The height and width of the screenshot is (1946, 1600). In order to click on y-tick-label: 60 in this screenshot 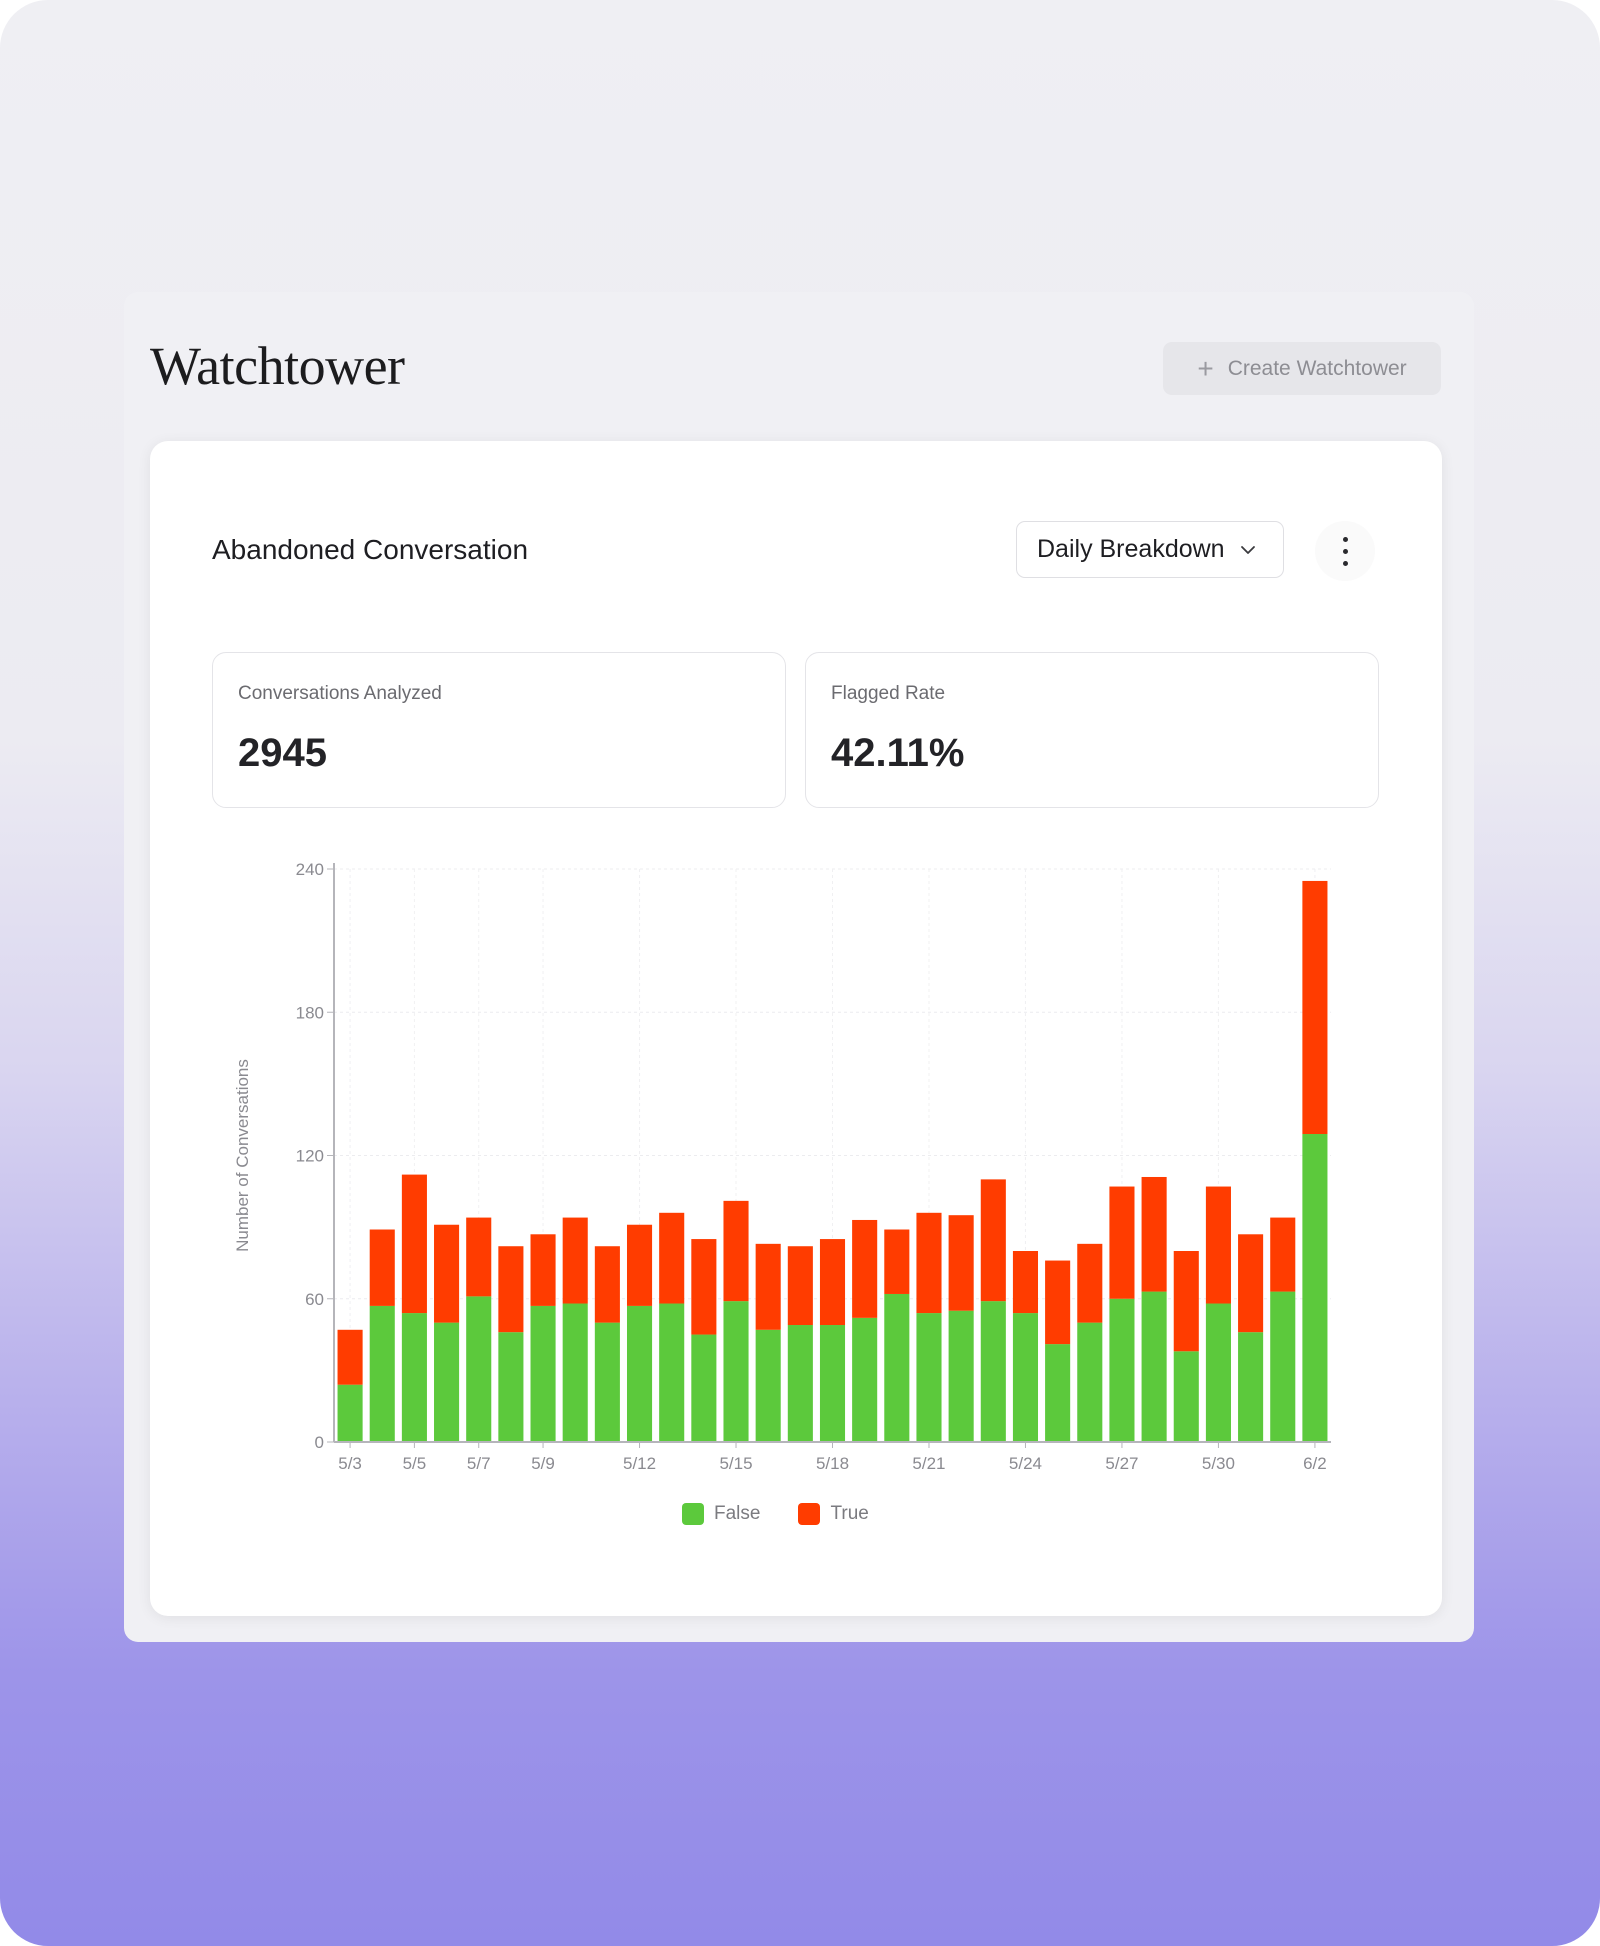, I will do `click(314, 1299)`.